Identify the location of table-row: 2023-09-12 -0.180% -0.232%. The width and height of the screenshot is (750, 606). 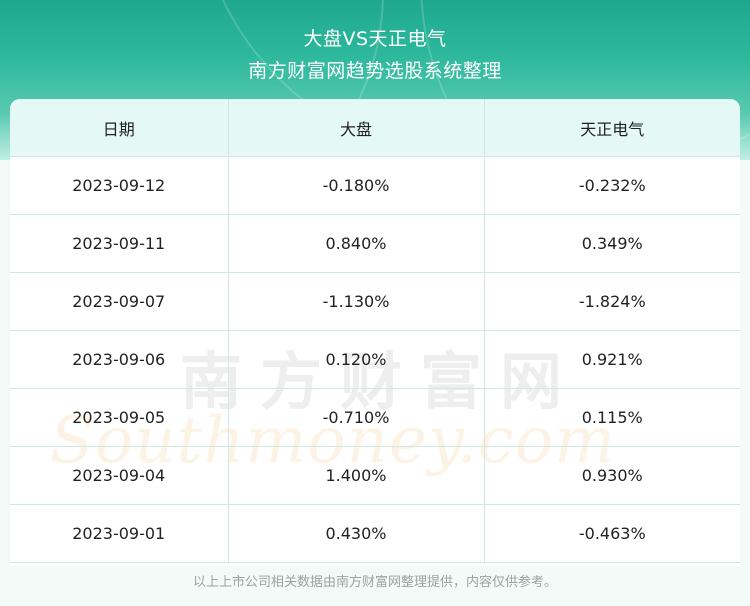
(375, 185).